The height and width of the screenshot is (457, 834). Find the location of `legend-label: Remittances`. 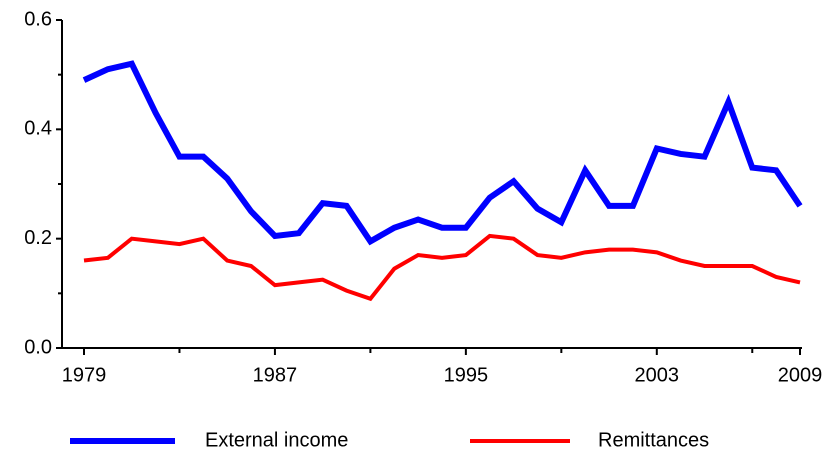

legend-label: Remittances is located at coordinates (653, 440).